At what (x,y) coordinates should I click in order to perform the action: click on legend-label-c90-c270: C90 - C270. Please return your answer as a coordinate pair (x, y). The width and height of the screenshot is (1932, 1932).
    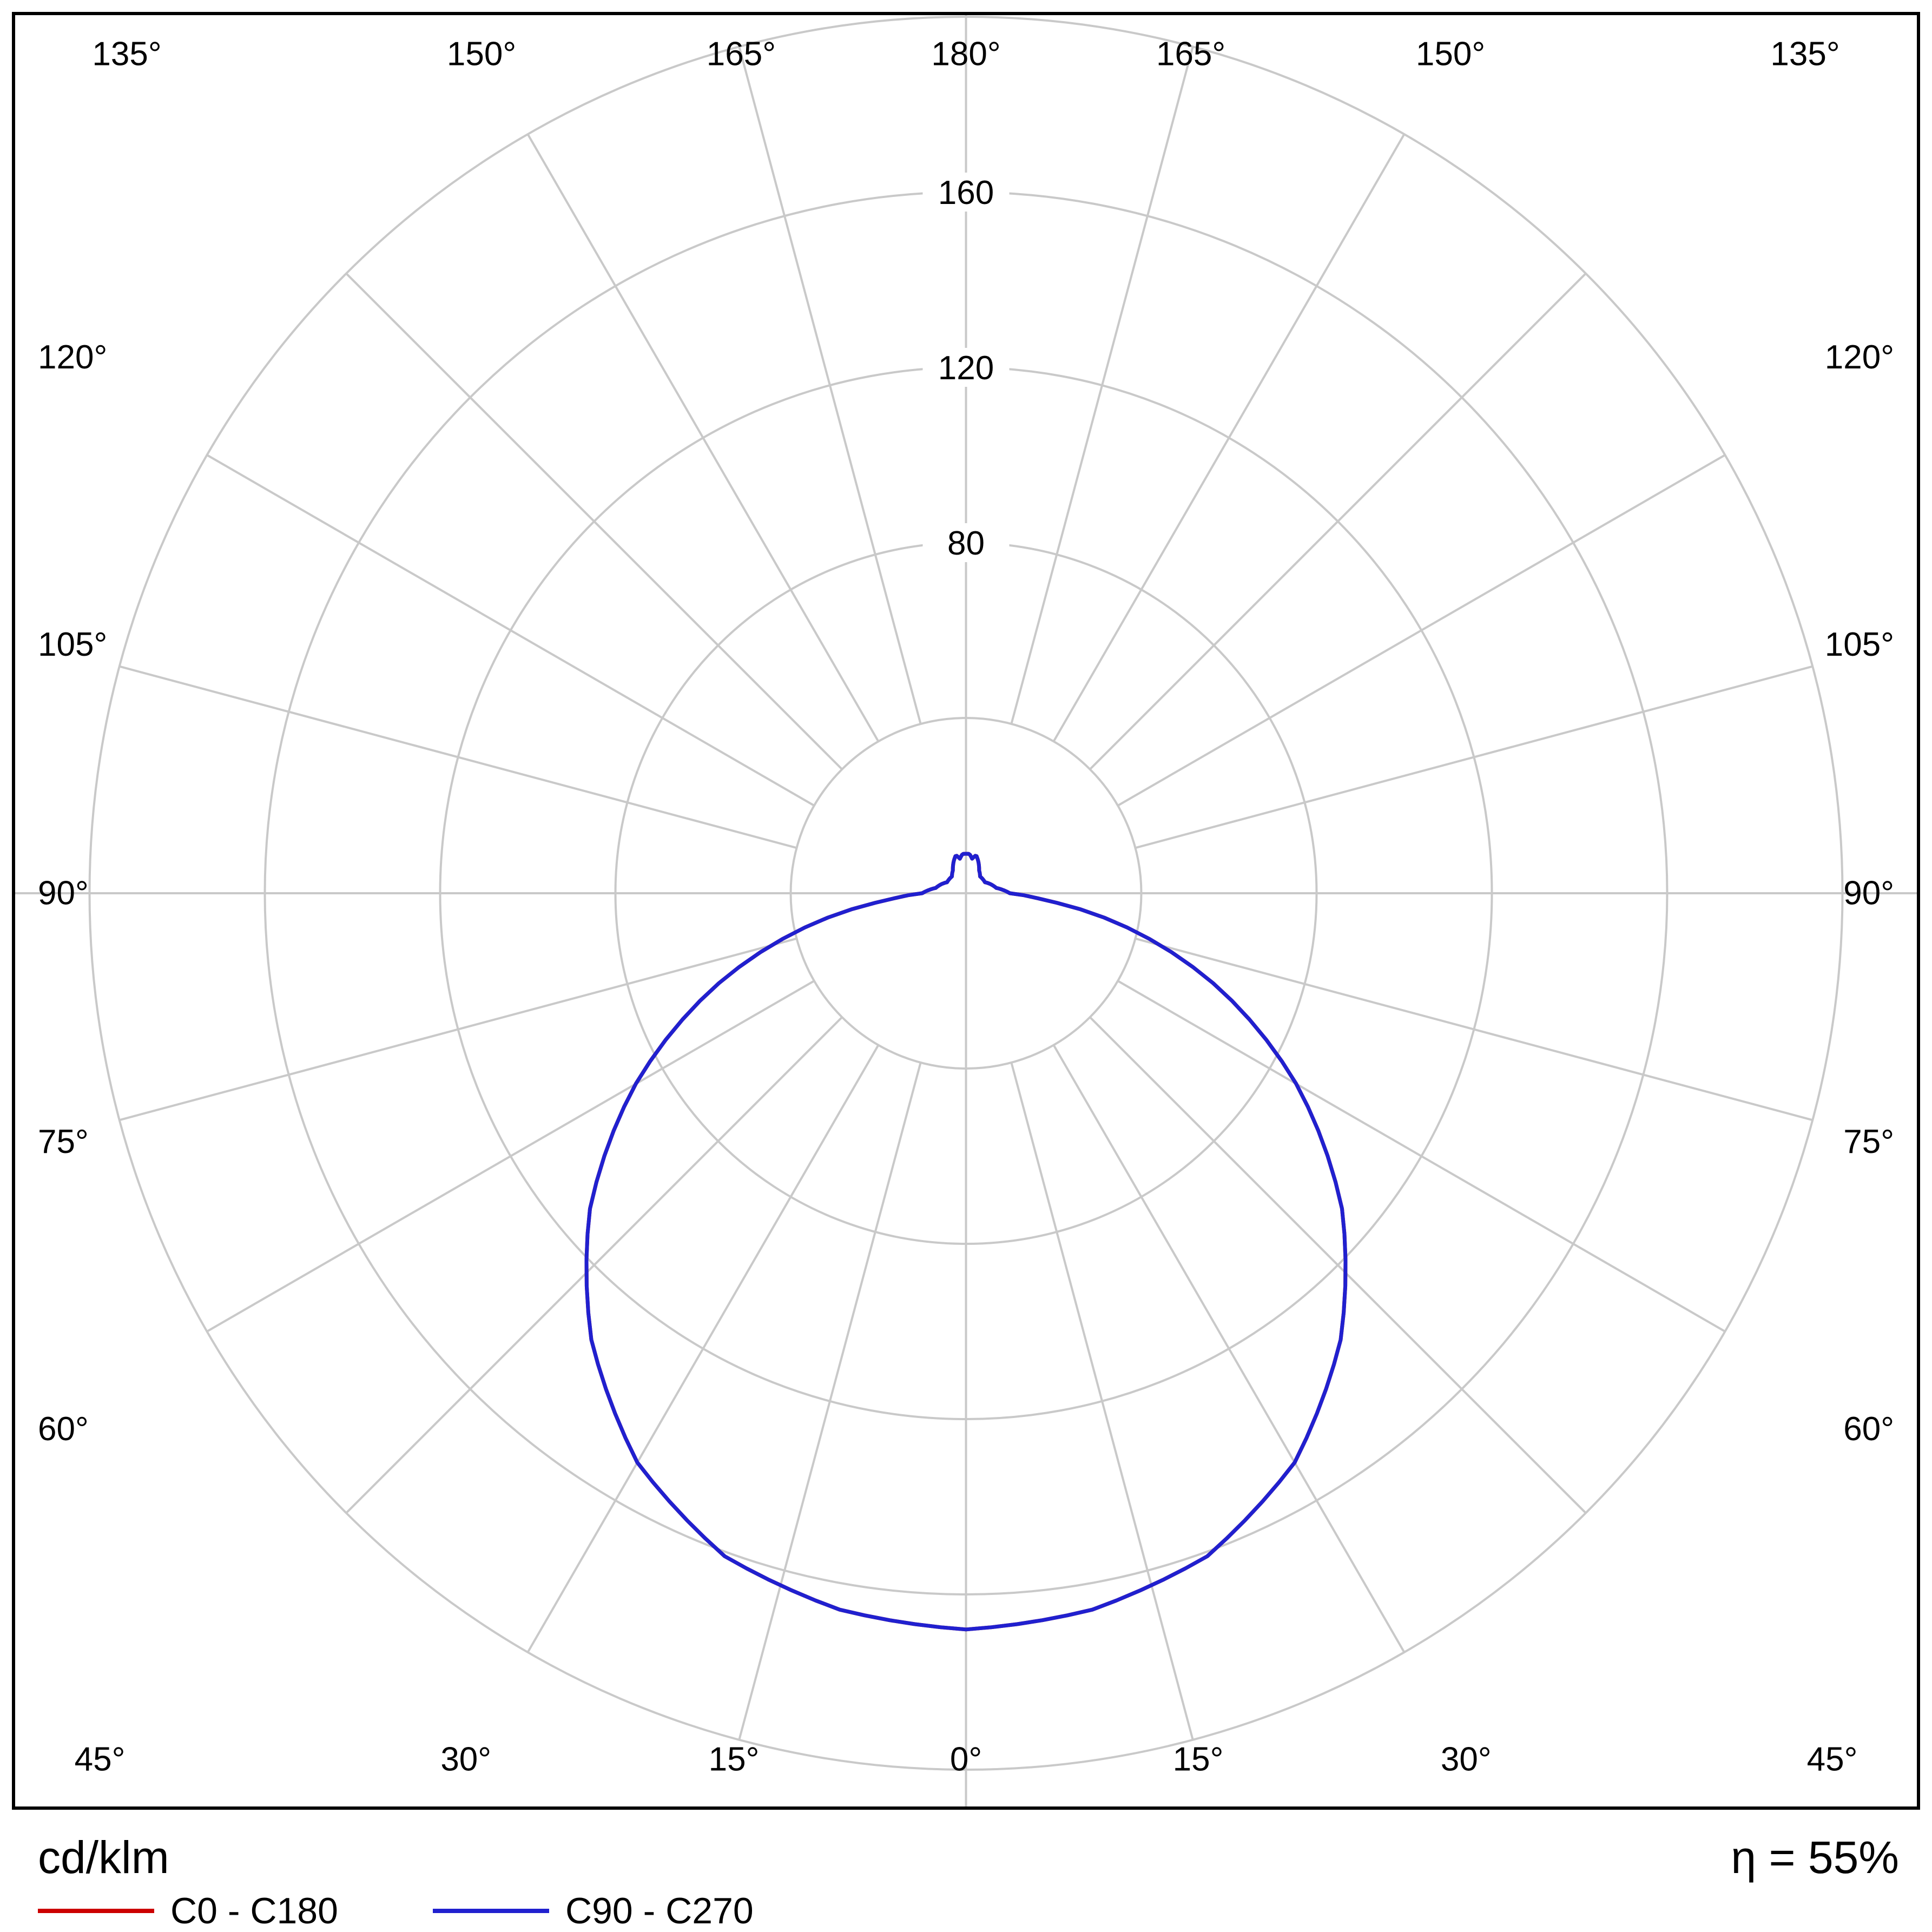
    Looking at the image, I should click on (660, 1911).